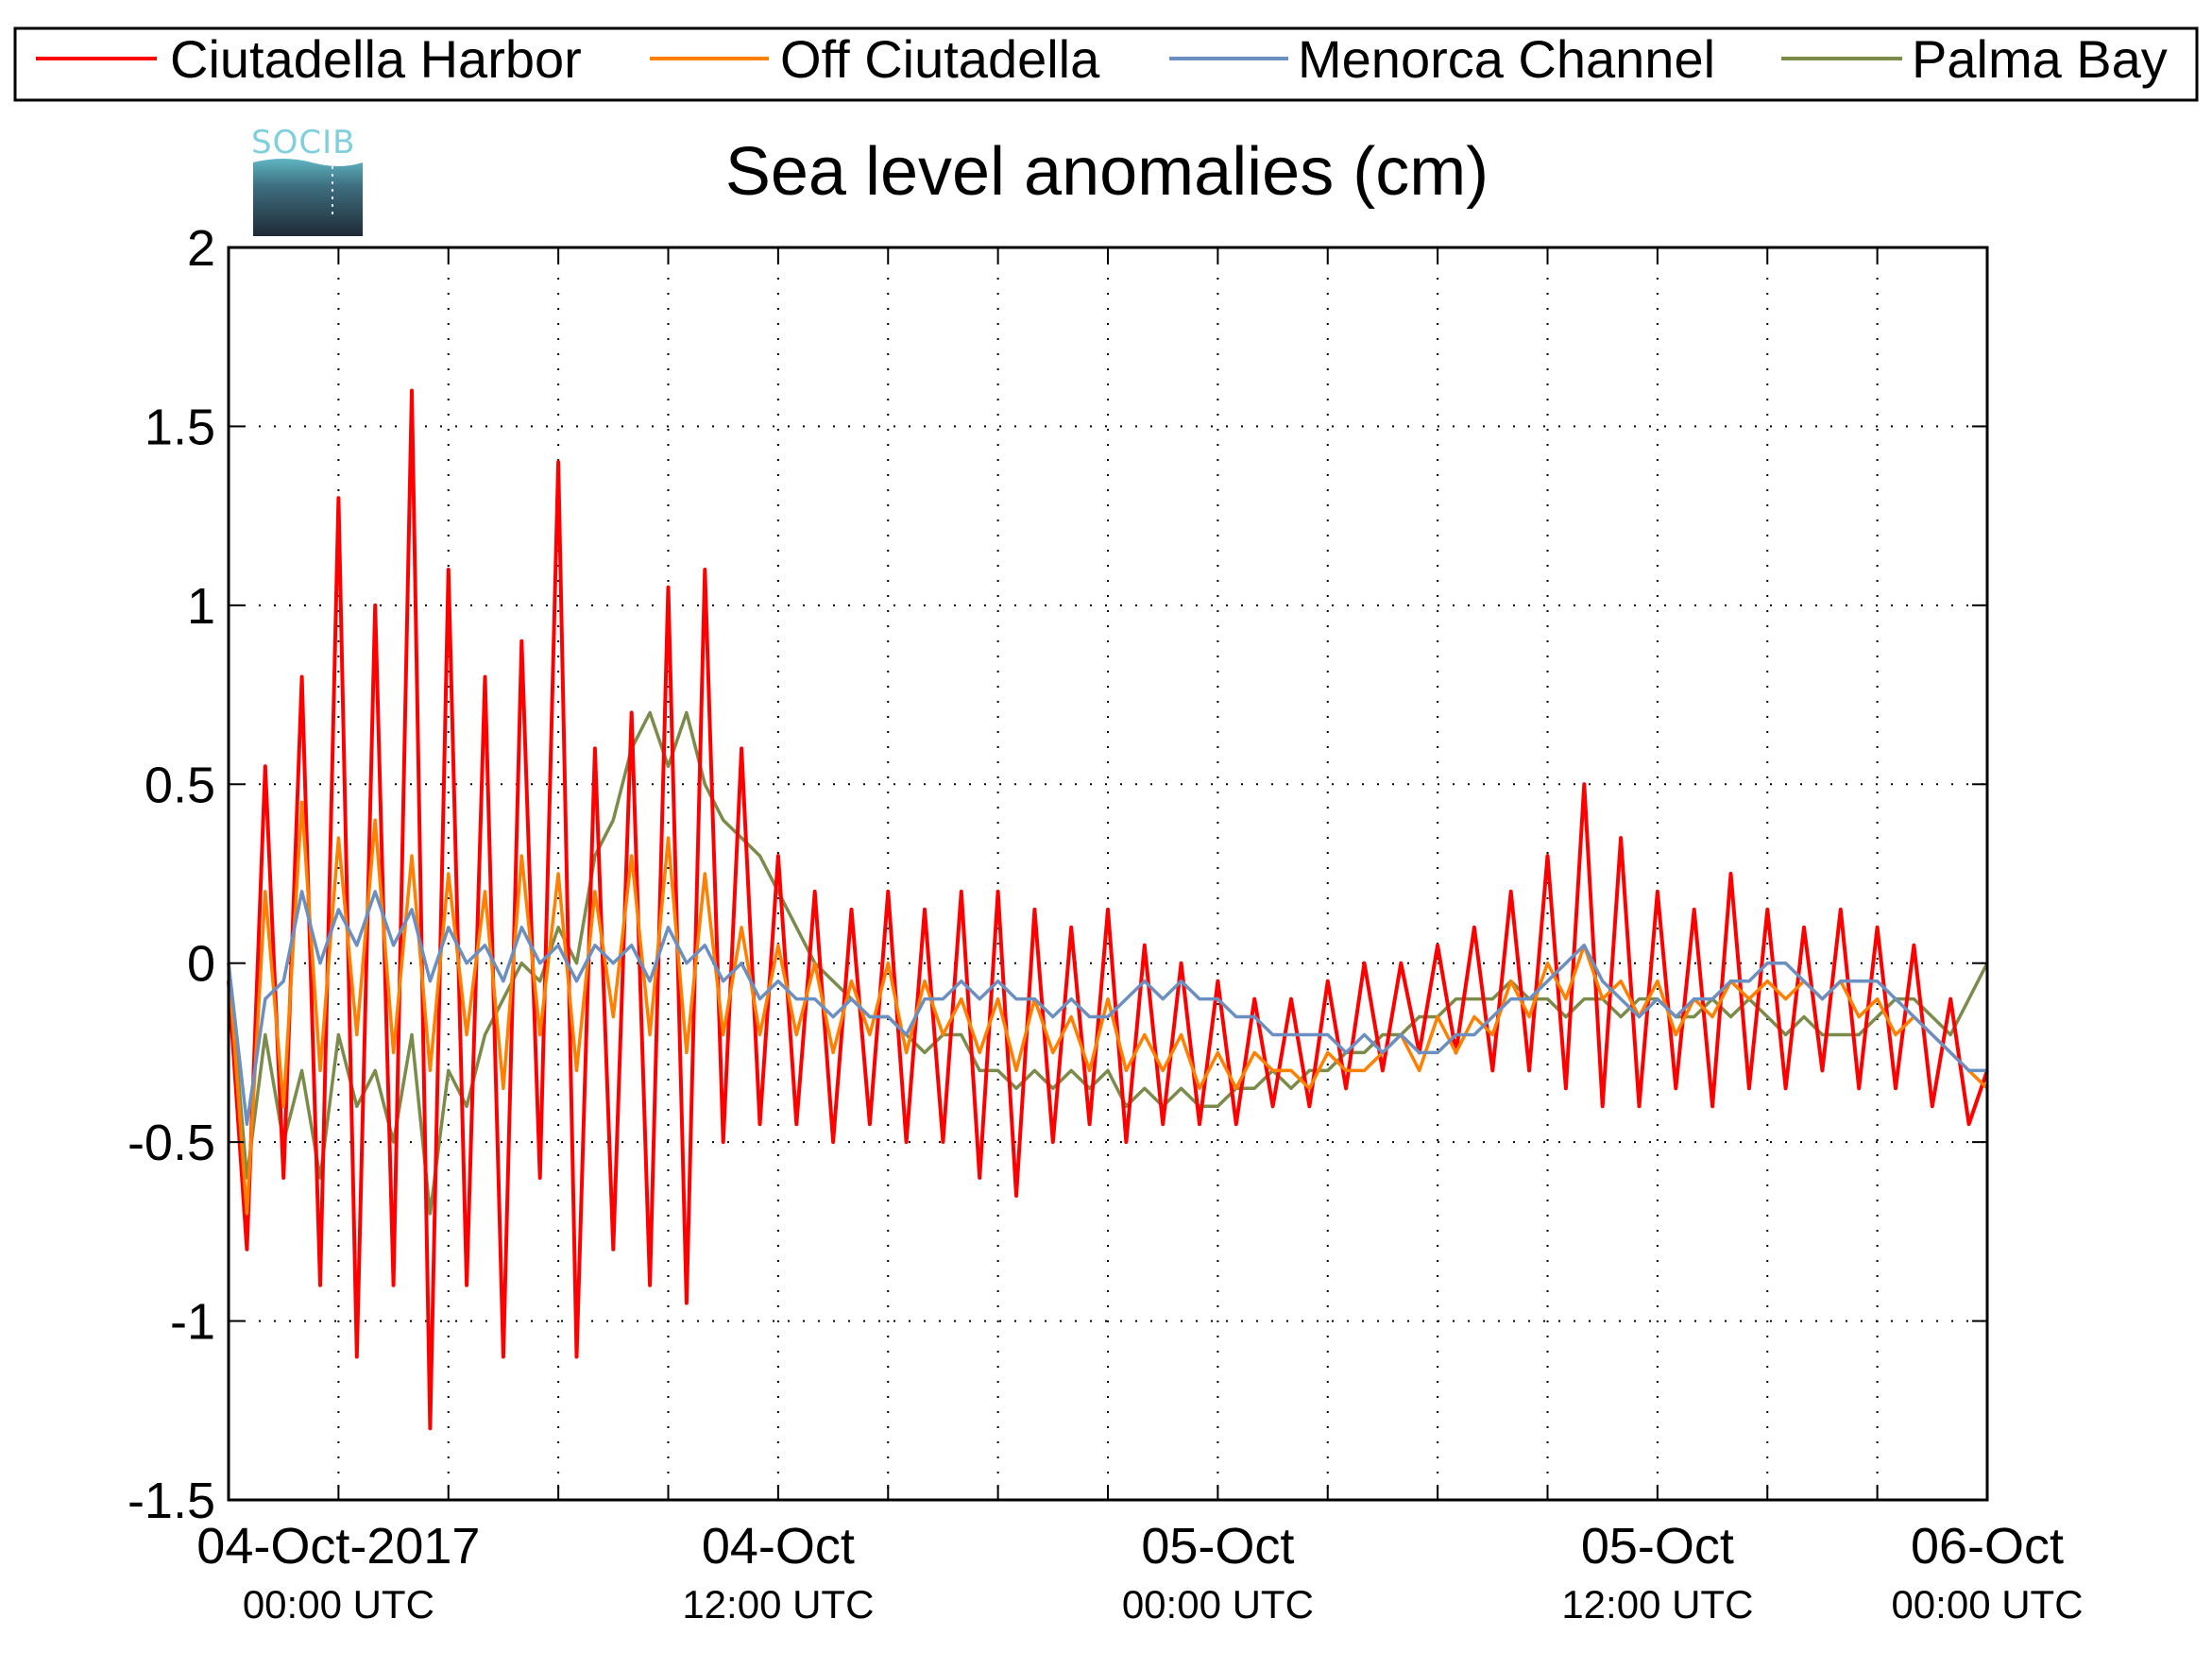 Image resolution: width=2212 pixels, height=1669 pixels. Describe the element at coordinates (2040, 59) in the screenshot. I see `legend-label-palma-bay: Palma Bay` at that location.